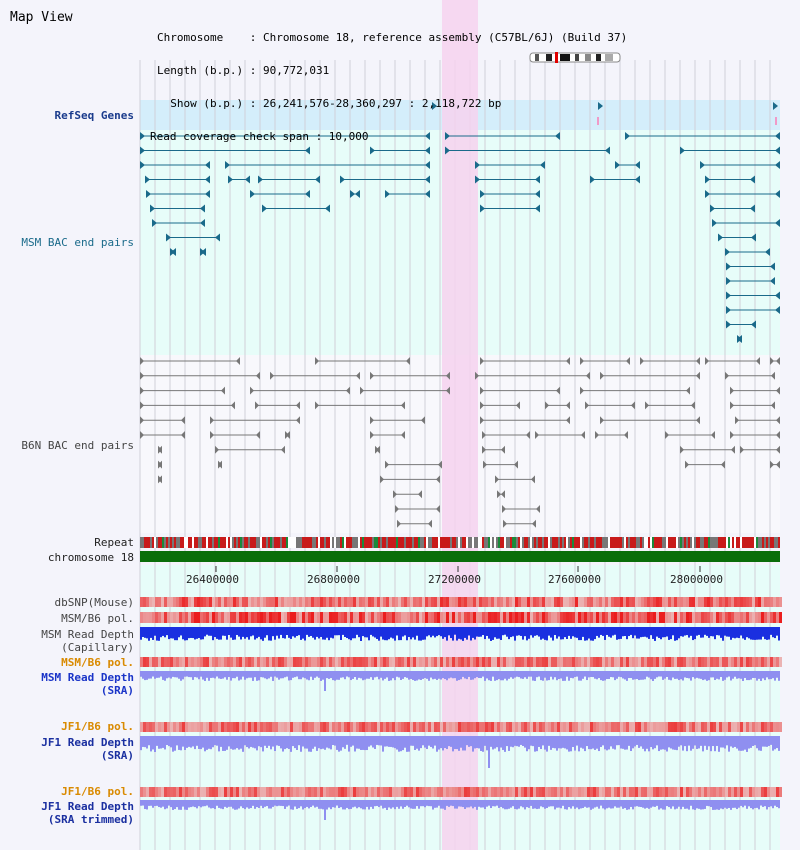 This screenshot has height=850, width=800. What do you see at coordinates (77, 242) in the screenshot?
I see `track-label-msm-bac: MSM BAC end pairs` at bounding box center [77, 242].